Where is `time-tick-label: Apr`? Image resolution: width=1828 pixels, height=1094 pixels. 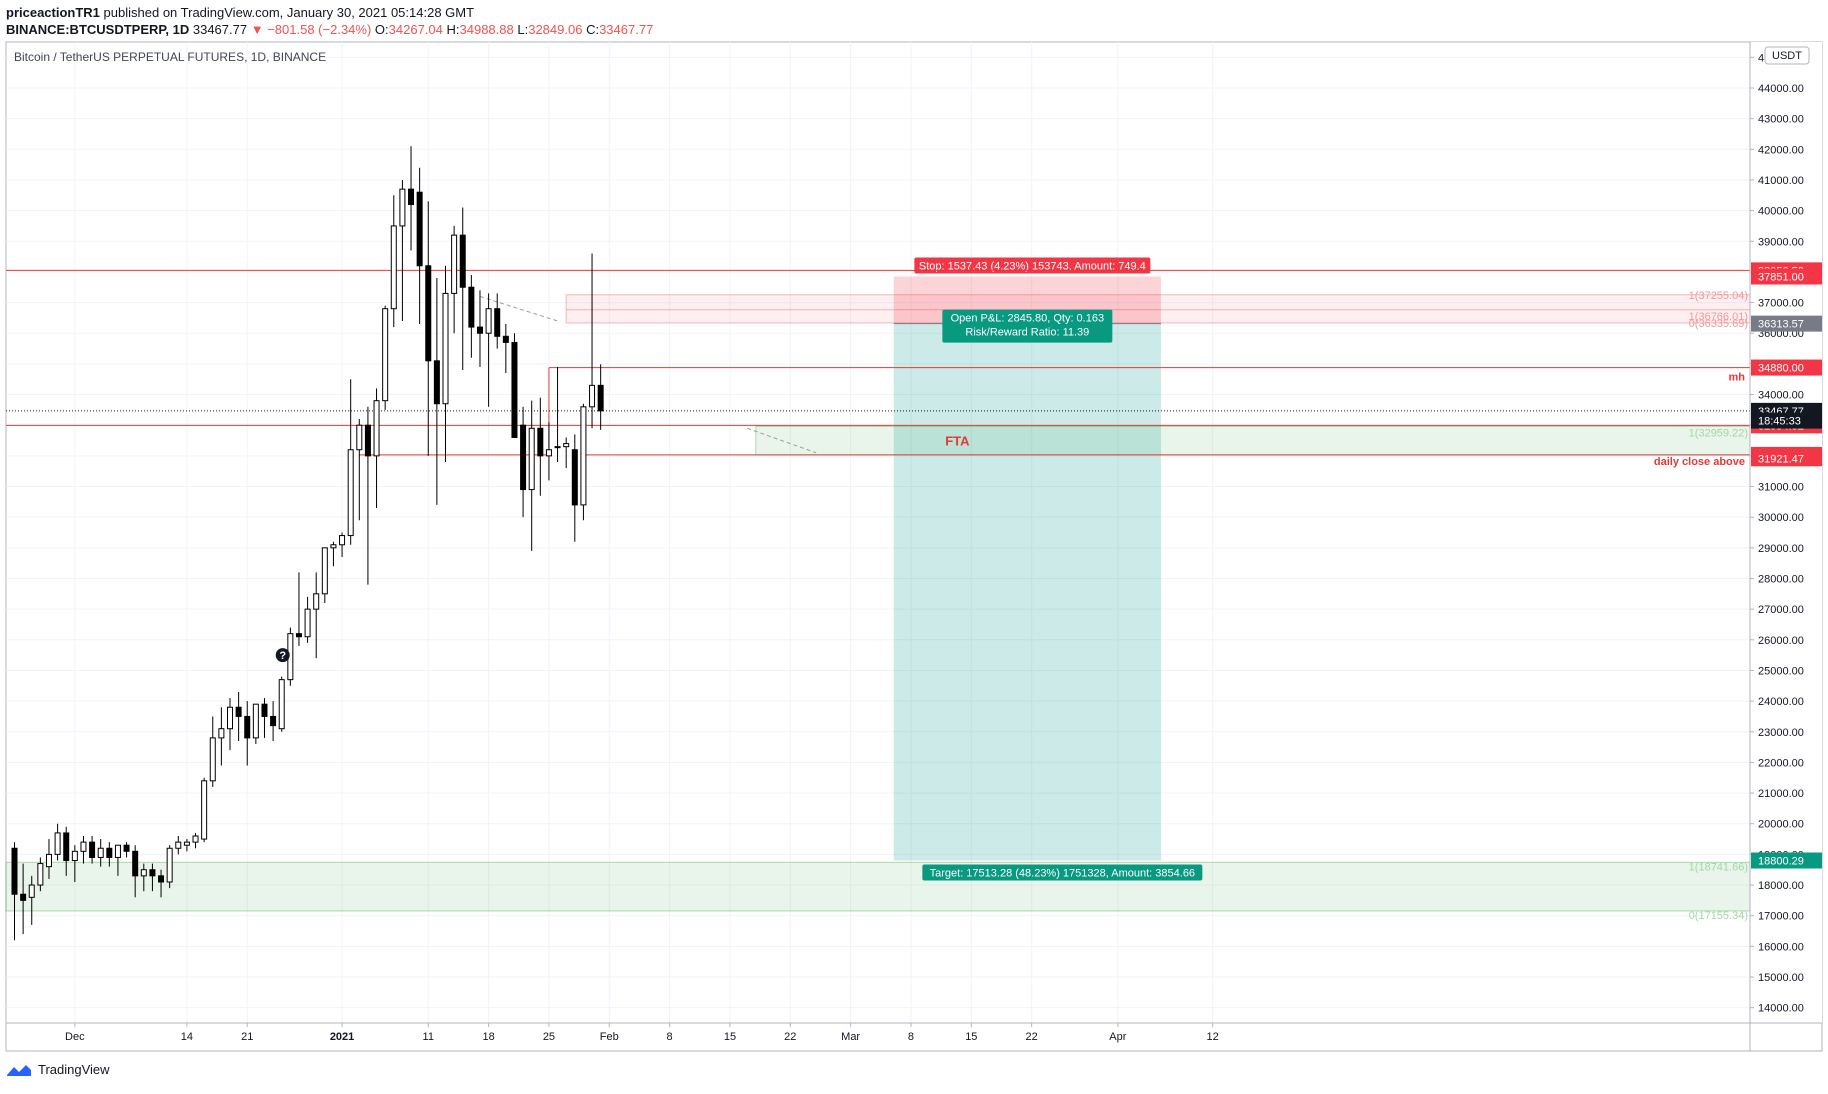
time-tick-label: Apr is located at coordinates (1117, 1037).